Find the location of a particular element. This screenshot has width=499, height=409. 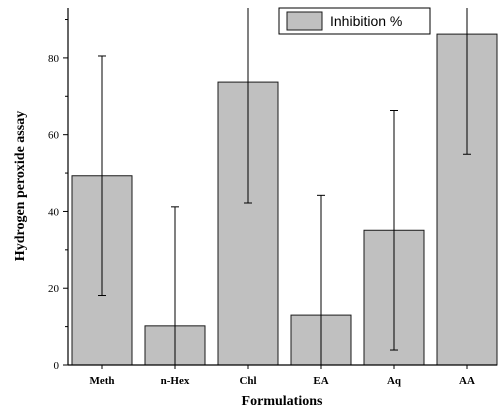

x-ticks: Meth n-Hex Chl EA Aq AA is located at coordinates (282, 376).